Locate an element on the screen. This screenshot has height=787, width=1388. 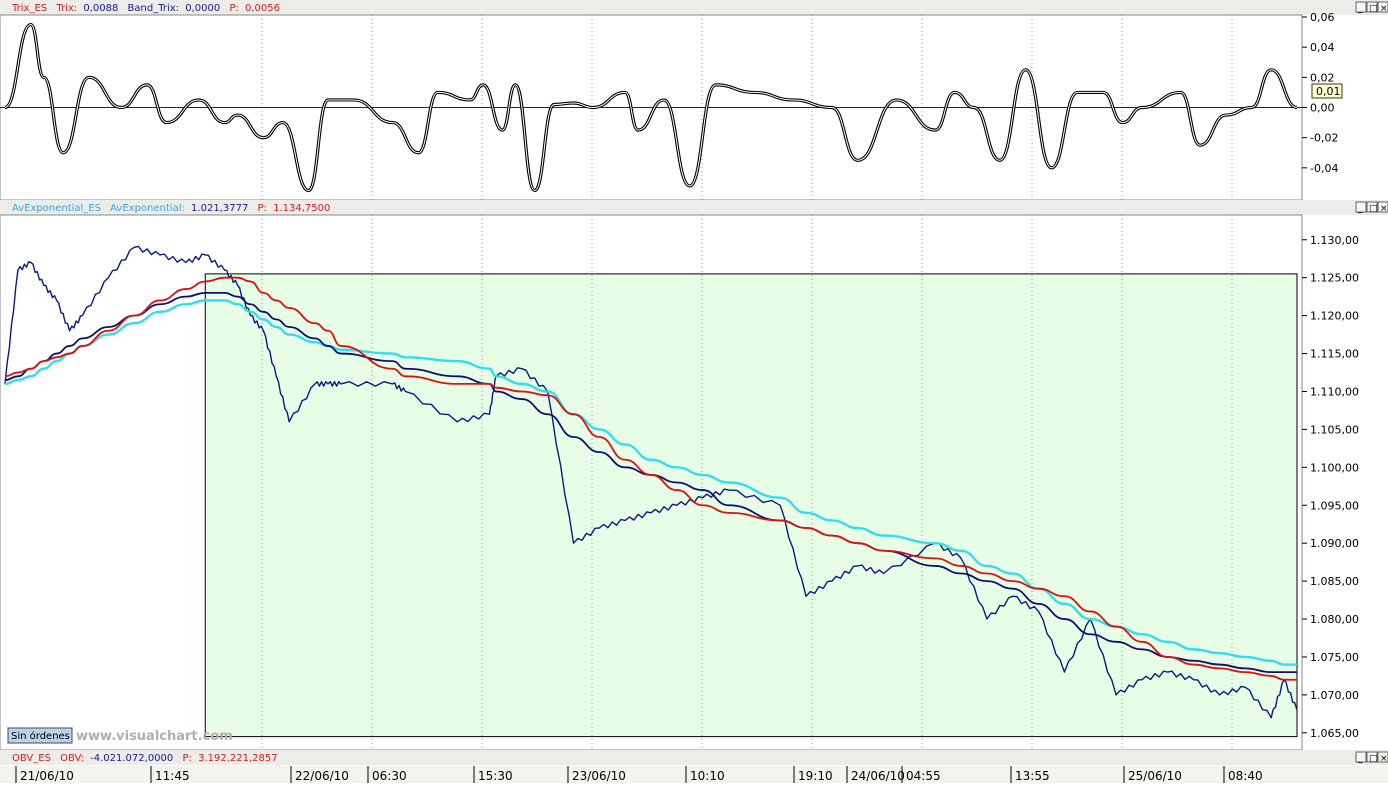
band-trix-value: 0,0000 is located at coordinates (202, 8).